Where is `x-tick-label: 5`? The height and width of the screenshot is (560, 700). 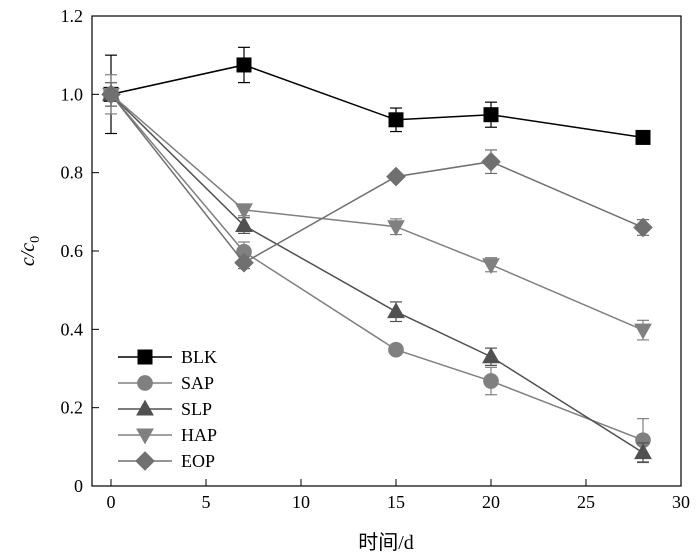 x-tick-label: 5 is located at coordinates (206, 502).